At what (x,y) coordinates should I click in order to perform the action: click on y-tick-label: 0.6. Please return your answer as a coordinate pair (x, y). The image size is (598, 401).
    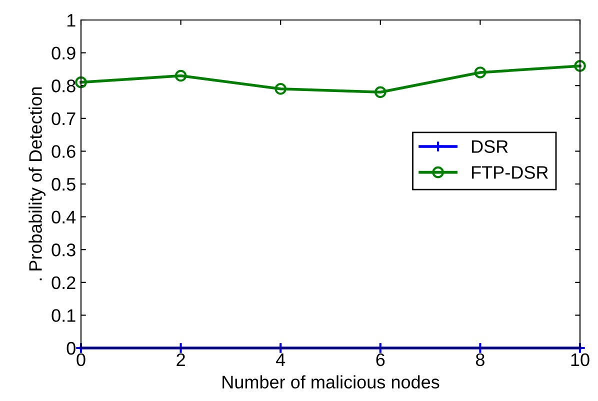
    Looking at the image, I should click on (64, 151).